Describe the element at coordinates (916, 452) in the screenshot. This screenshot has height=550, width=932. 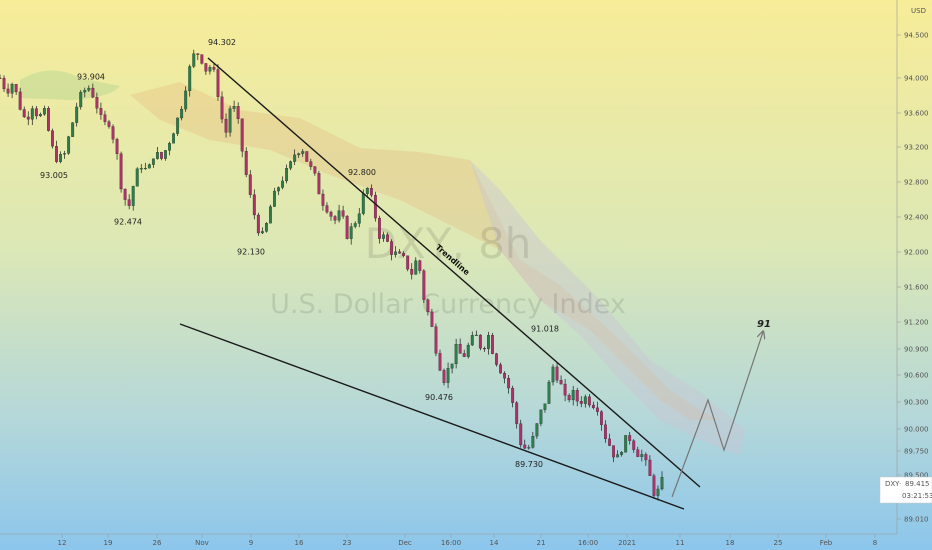
I see `y-tick-label: 89.750` at that location.